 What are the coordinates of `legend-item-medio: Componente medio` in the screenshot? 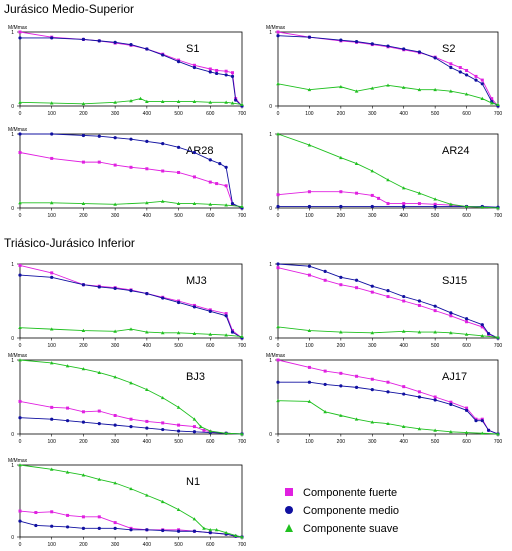 It's located at (342, 511).